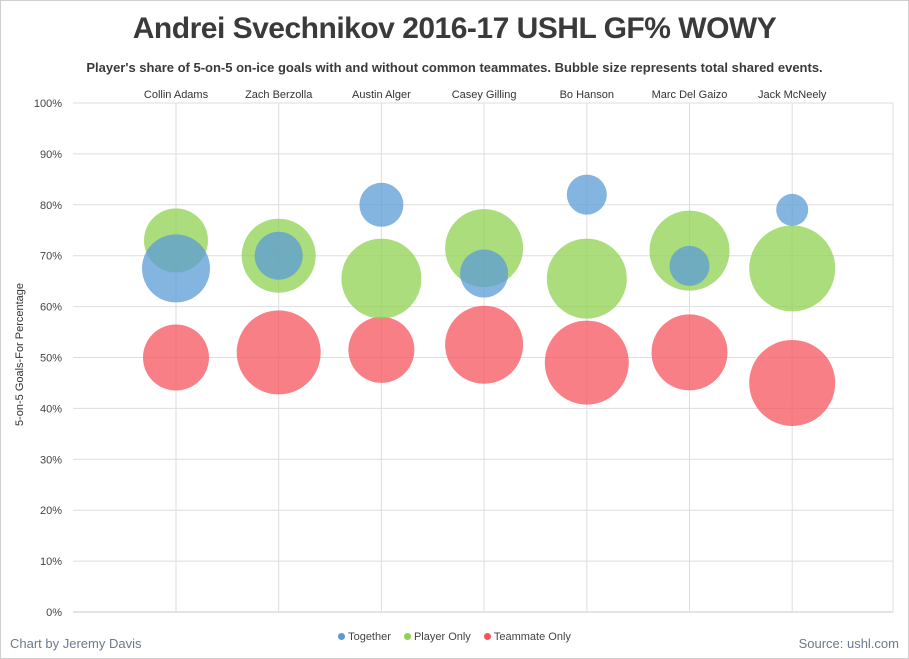 This screenshot has height=659, width=909. What do you see at coordinates (279, 95) in the screenshot?
I see `category-label: Zach Berzolla` at bounding box center [279, 95].